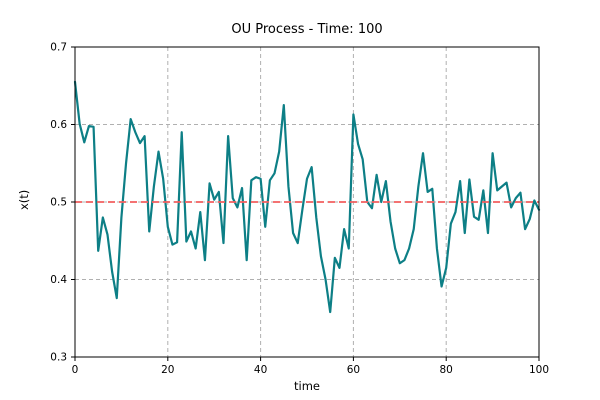  I want to click on y-tick-label: 0.6, so click(58, 125).